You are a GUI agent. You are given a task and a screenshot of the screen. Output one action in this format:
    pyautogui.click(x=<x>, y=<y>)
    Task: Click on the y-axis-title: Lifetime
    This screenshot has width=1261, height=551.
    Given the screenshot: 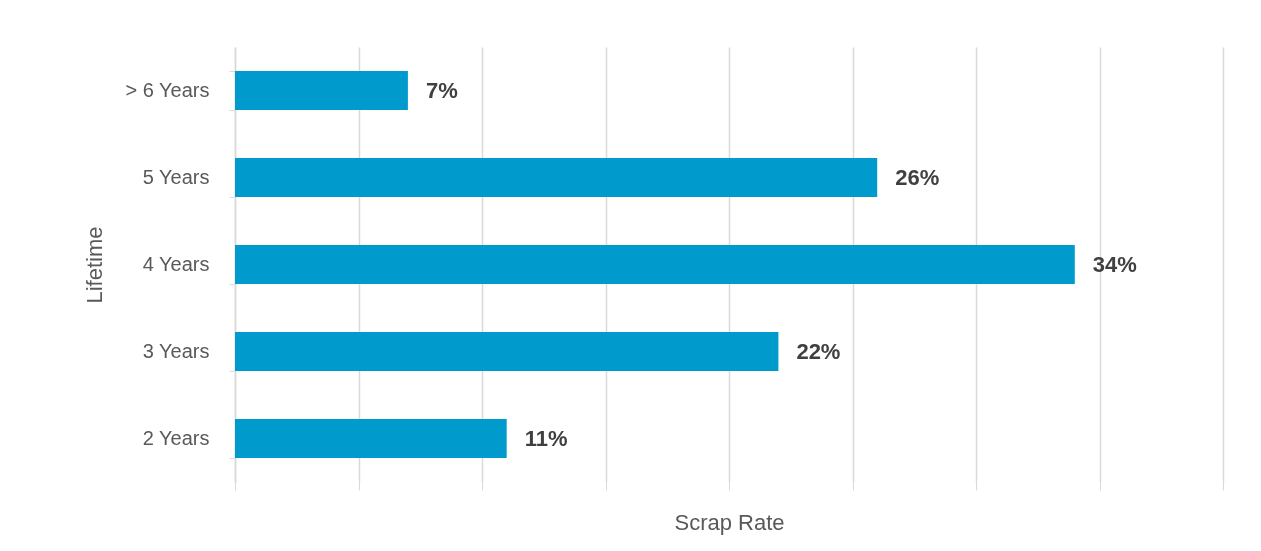 What is the action you would take?
    pyautogui.click(x=95, y=265)
    